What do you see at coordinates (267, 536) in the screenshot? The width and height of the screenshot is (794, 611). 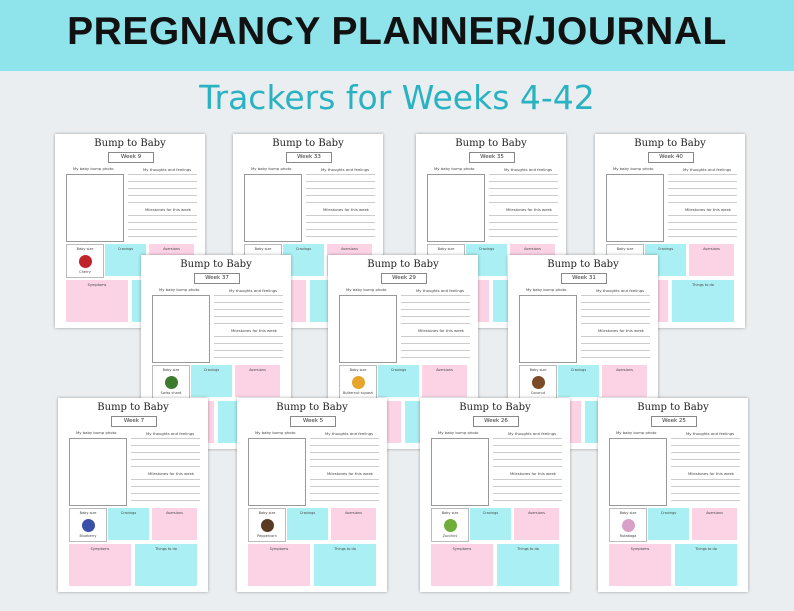 I see `baby-size-name: Peppercorn` at bounding box center [267, 536].